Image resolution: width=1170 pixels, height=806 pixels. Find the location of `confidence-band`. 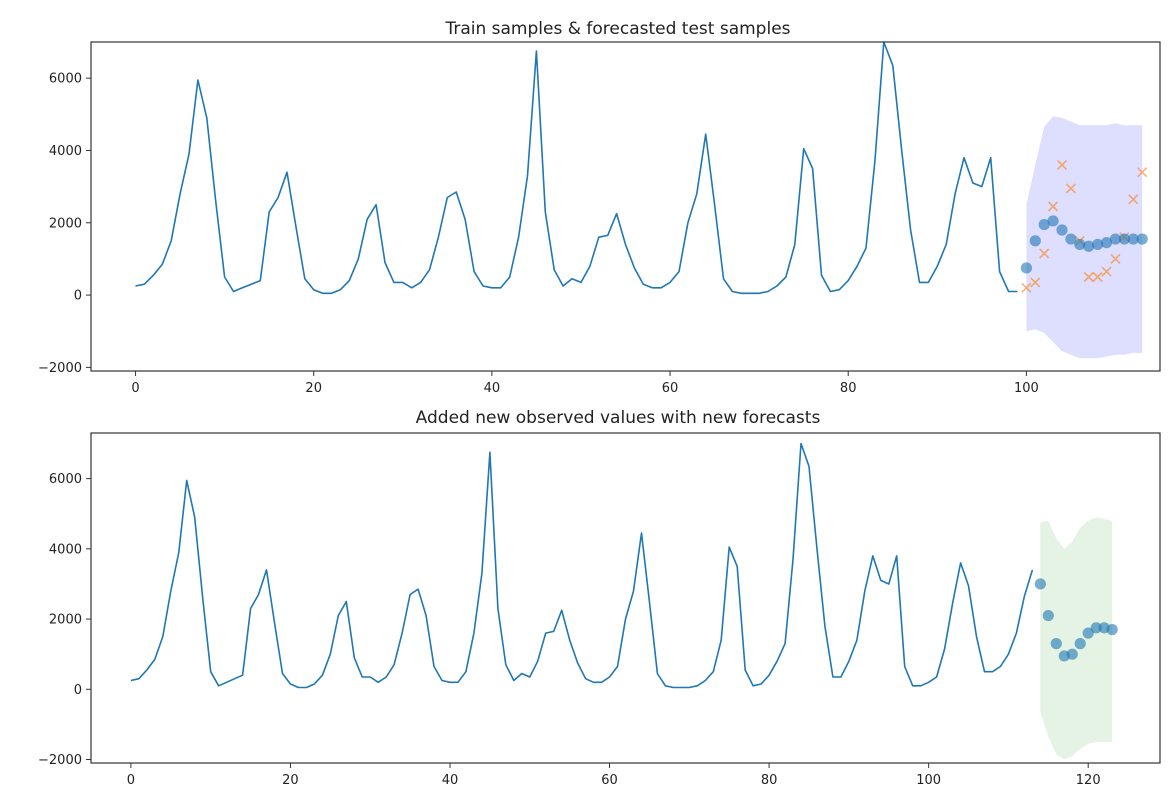

confidence-band is located at coordinates (1076, 638).